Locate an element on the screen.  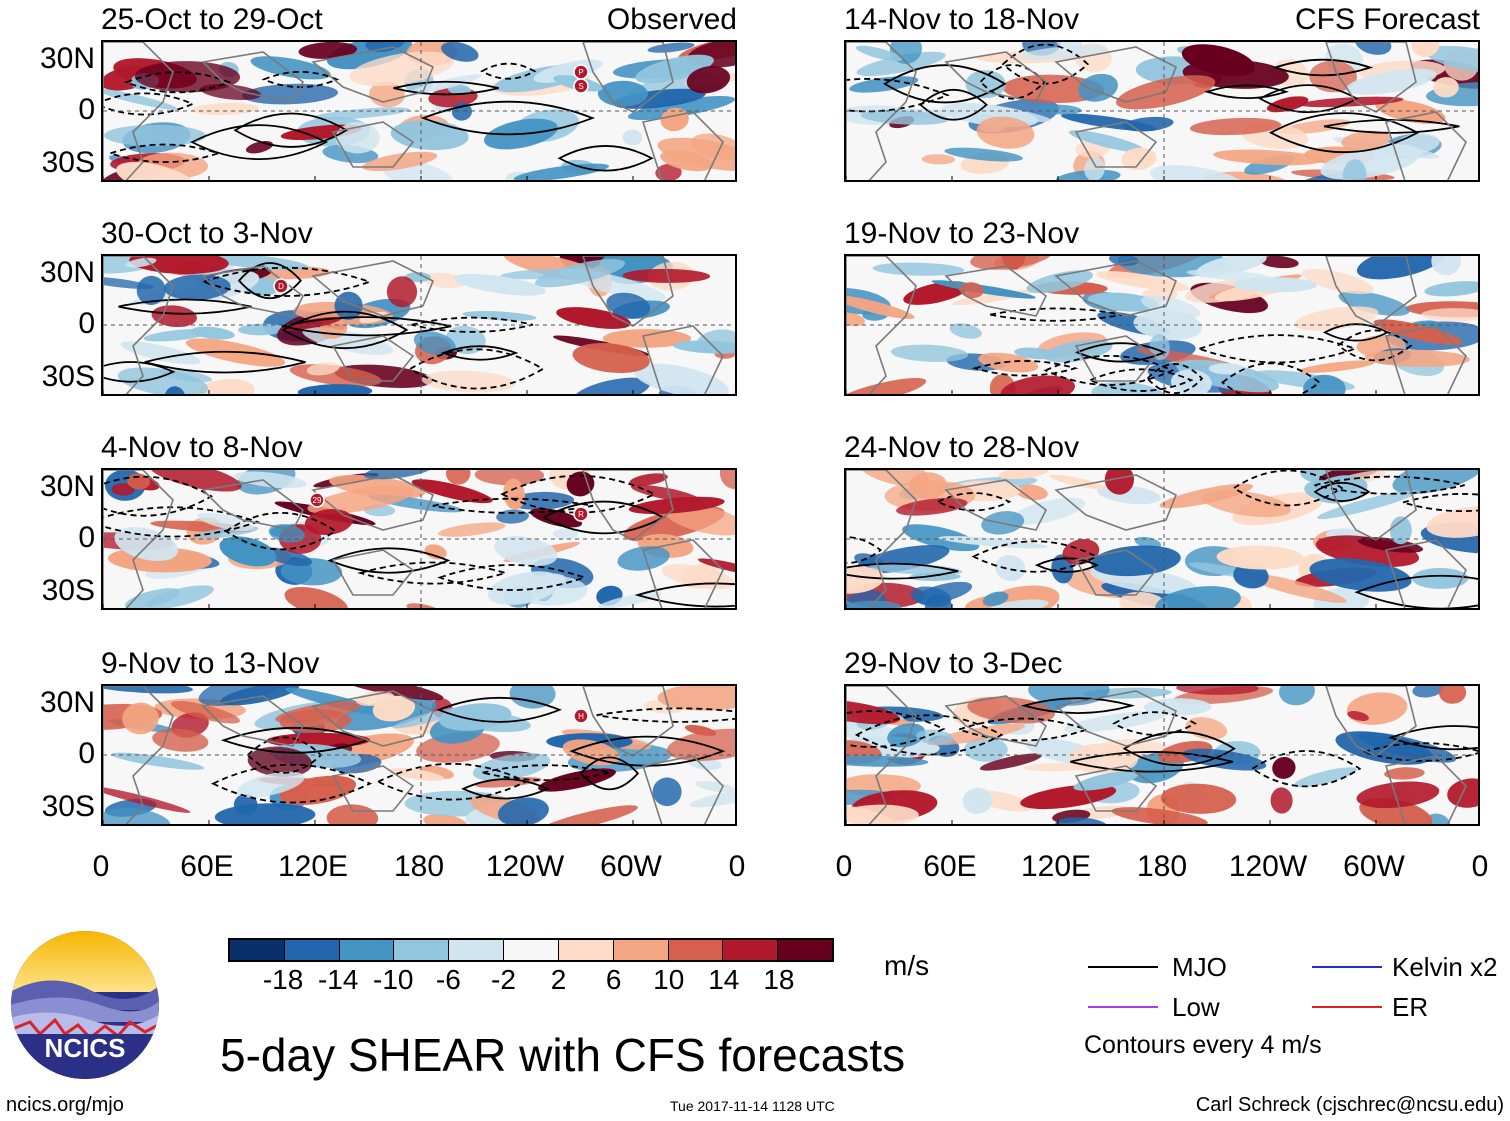
panel-title: 14-Nov to 18-Nov is located at coordinates (962, 19).